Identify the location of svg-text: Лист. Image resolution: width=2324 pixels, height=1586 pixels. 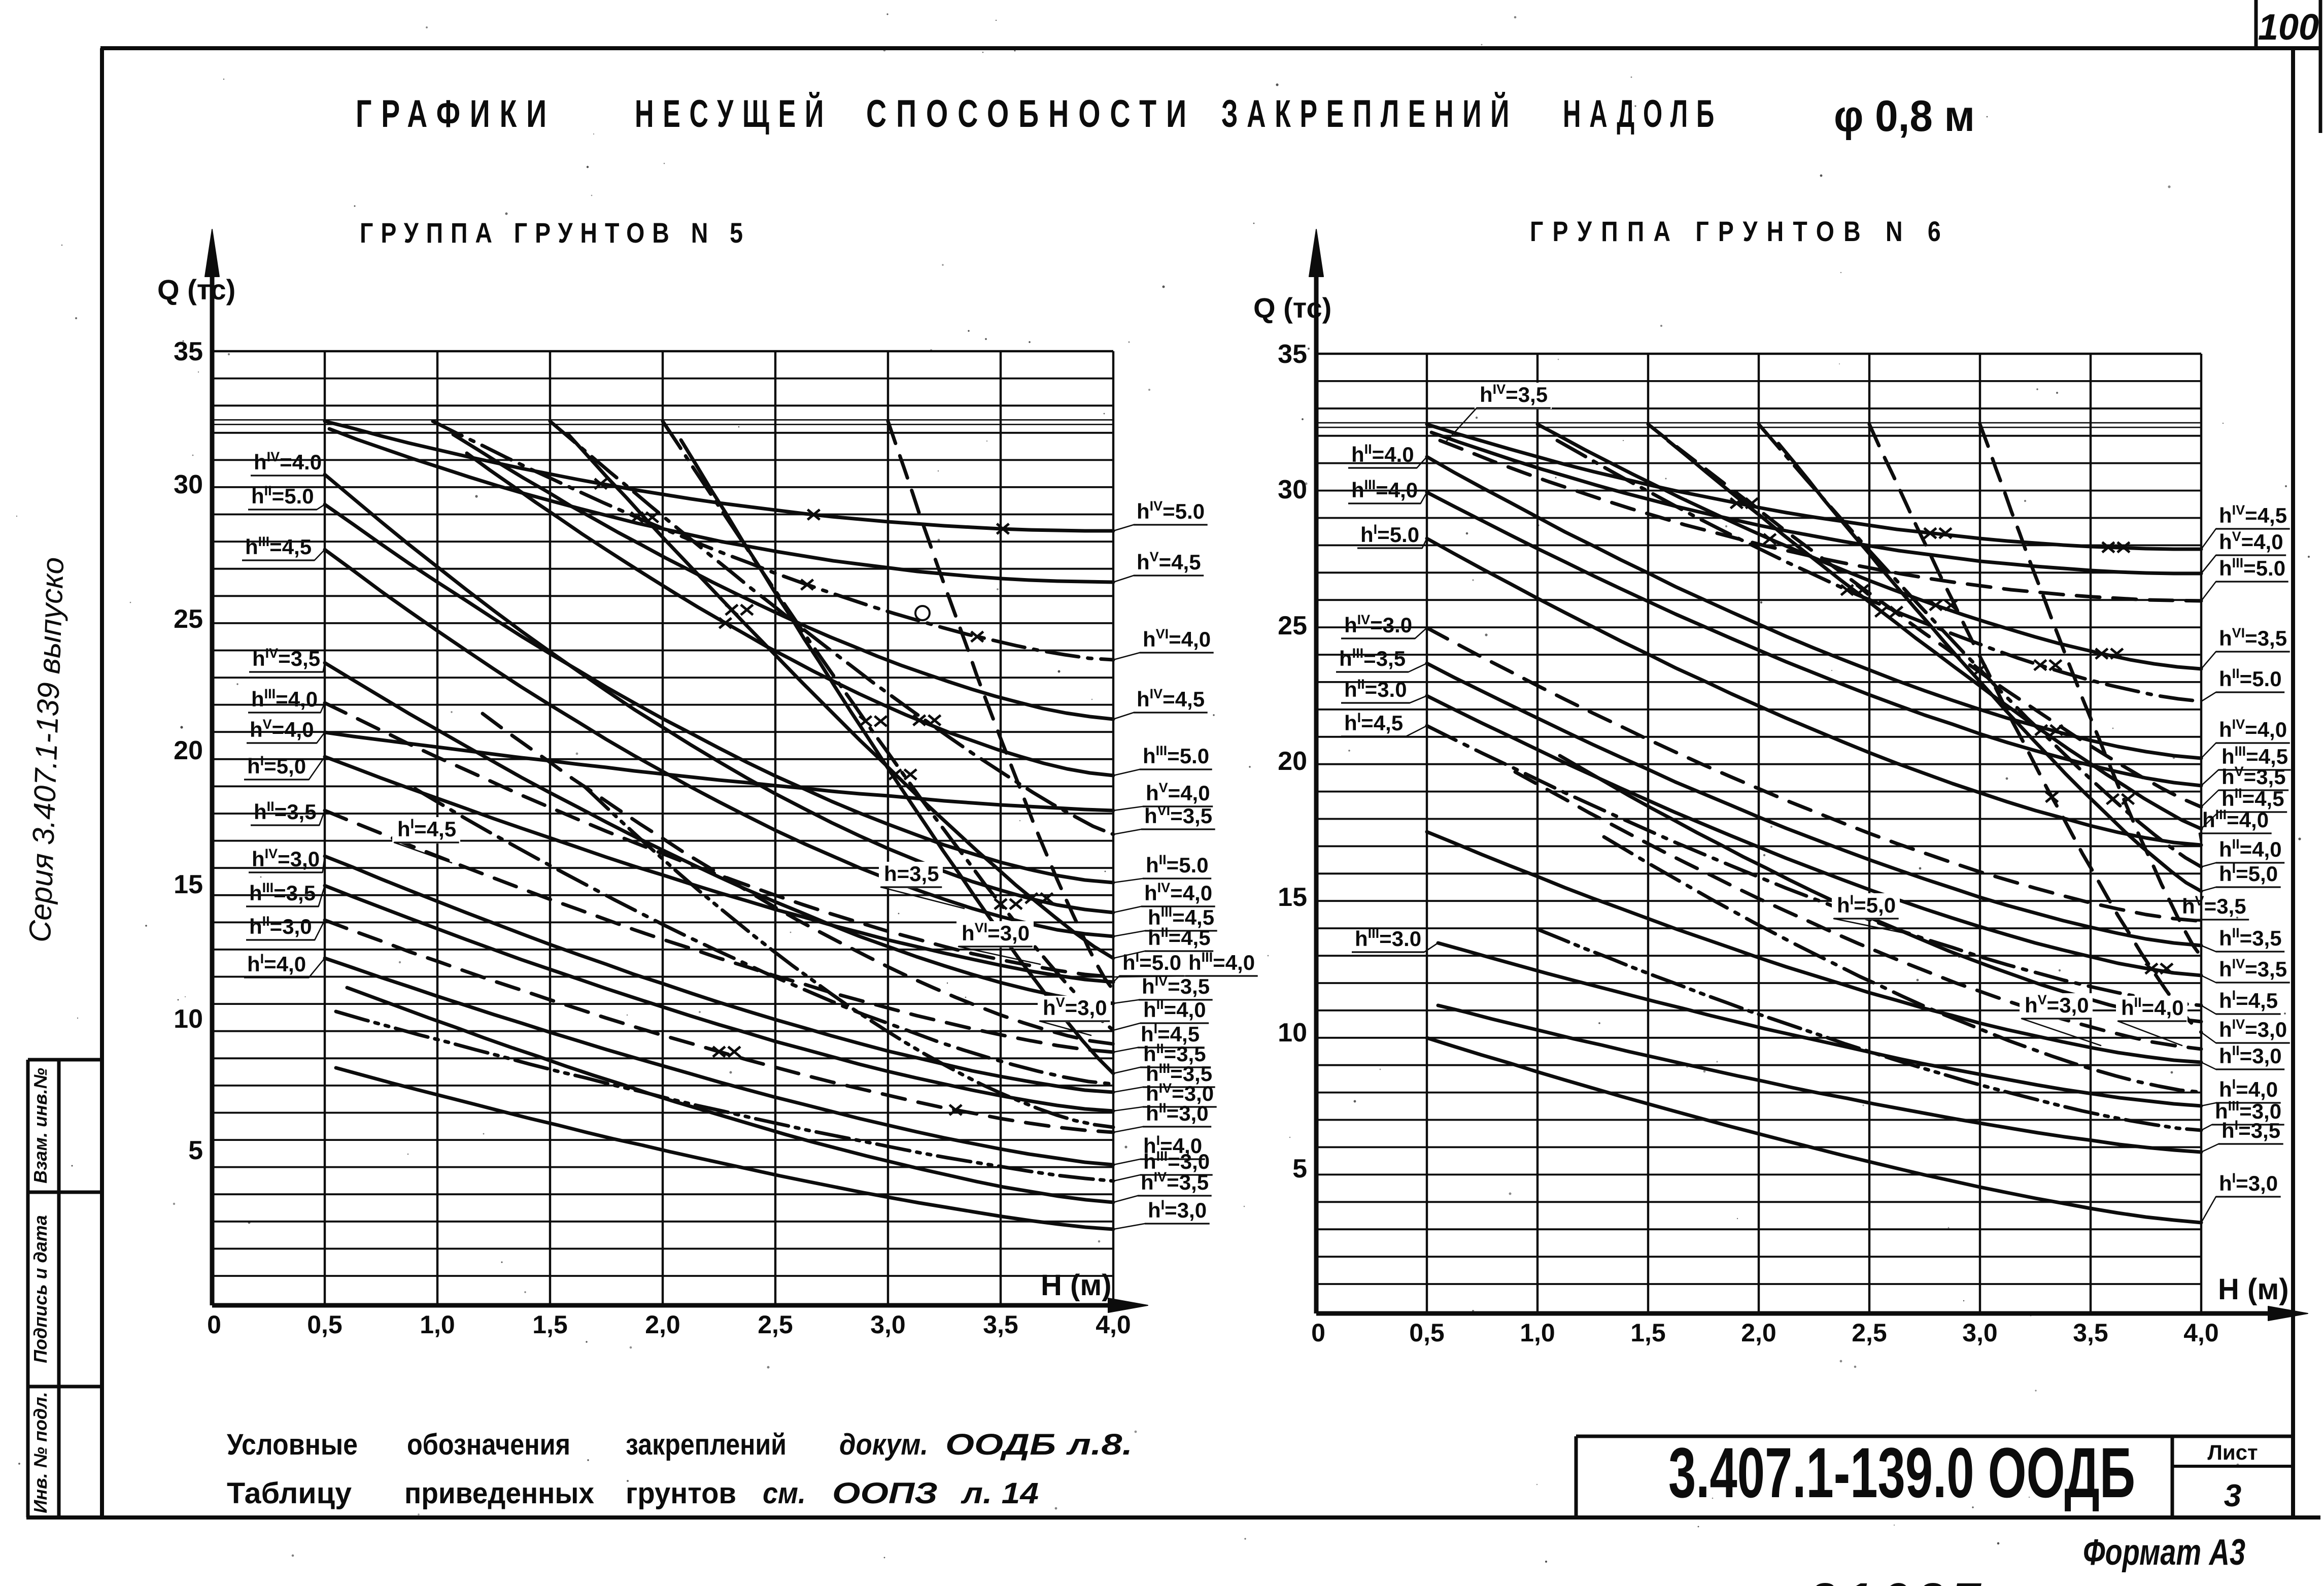
(2232, 1452).